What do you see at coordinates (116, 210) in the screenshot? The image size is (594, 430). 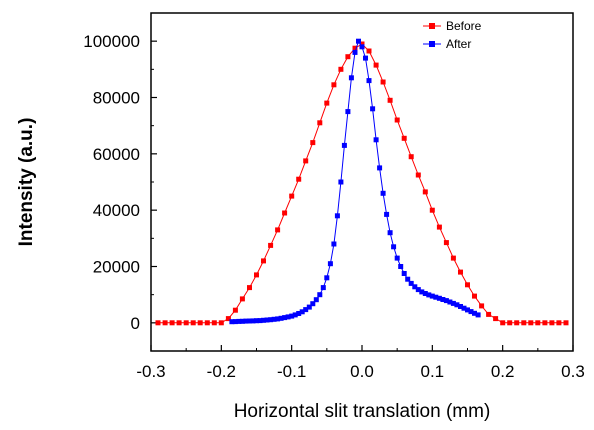 I see `y-tick-label: 40000` at bounding box center [116, 210].